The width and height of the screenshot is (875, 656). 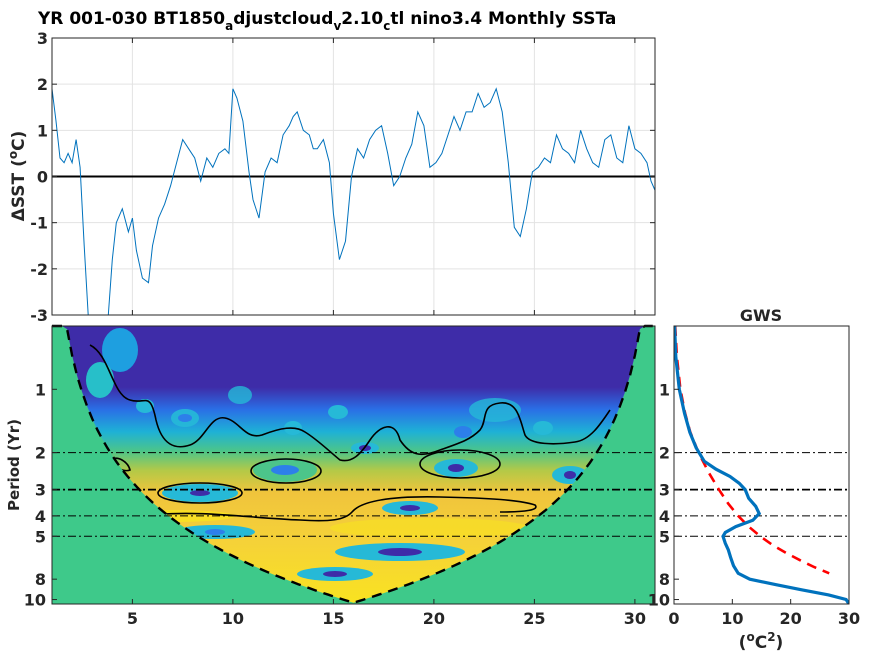 I want to click on y-tick-label: -1, so click(x=39, y=223).